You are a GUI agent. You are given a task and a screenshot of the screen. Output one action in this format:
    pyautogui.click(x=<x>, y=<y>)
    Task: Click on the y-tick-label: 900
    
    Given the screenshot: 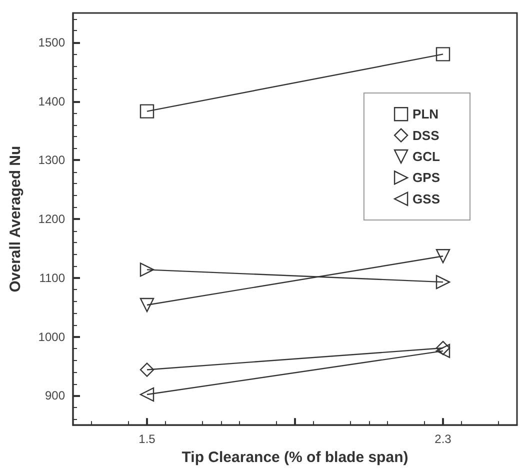 What is the action you would take?
    pyautogui.click(x=55, y=395)
    